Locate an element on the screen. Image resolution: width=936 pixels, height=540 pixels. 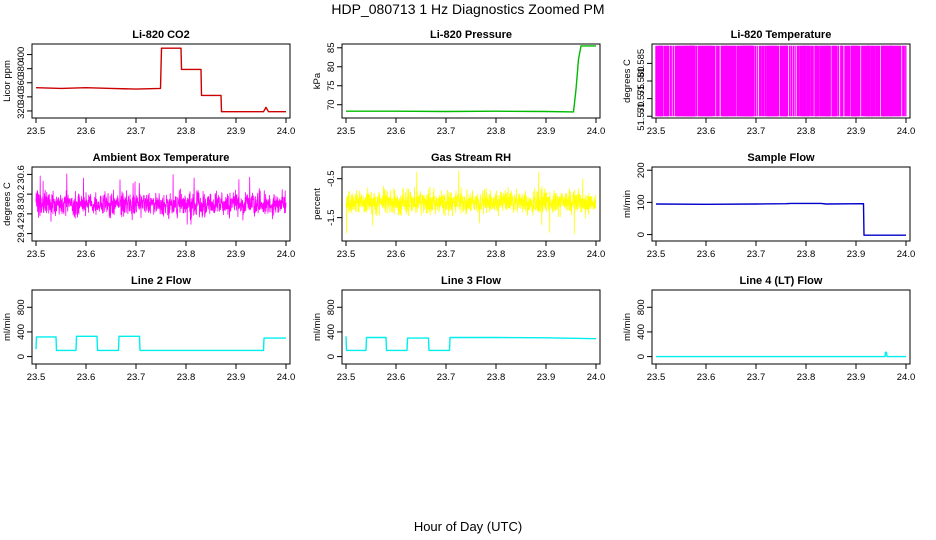
y-tick-label: 85 is located at coordinates (331, 48).